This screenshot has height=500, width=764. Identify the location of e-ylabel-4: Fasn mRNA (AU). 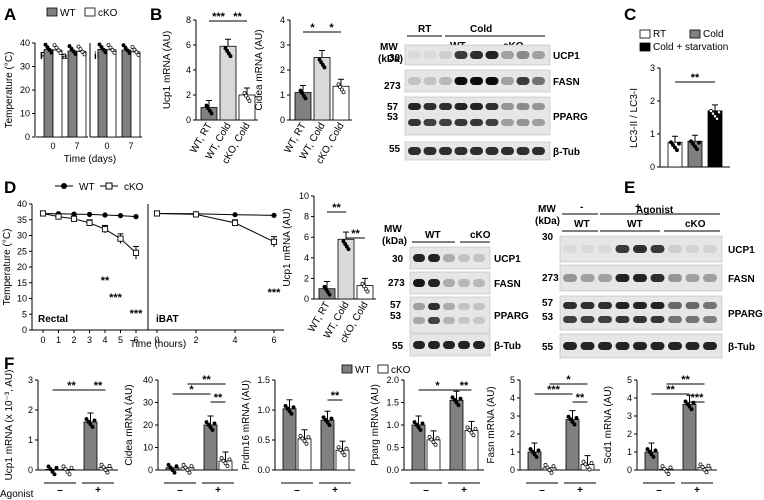
(491, 424).